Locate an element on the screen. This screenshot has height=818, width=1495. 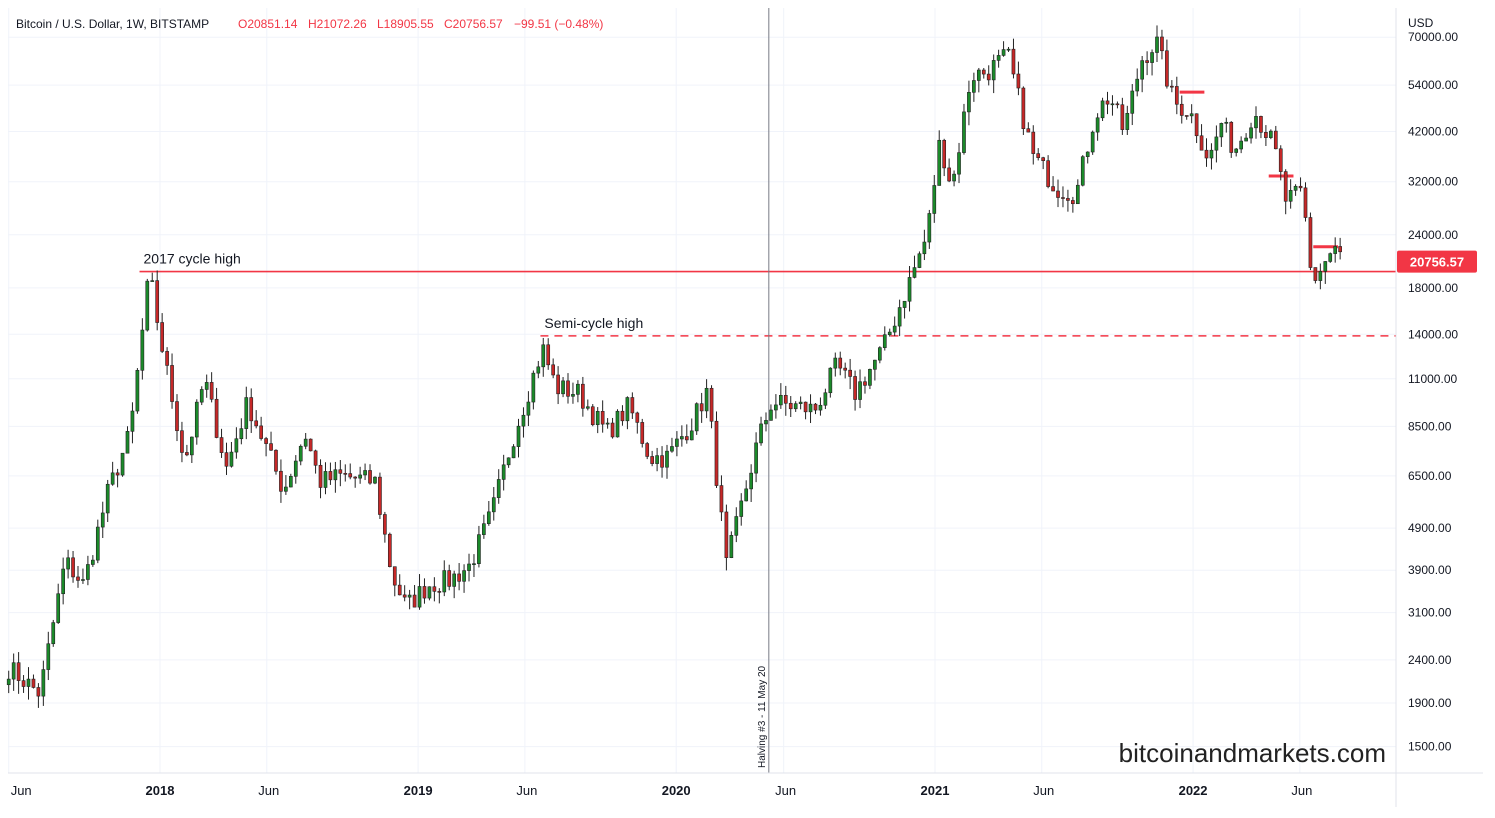
price-tick-label: 70000.00 is located at coordinates (1433, 37).